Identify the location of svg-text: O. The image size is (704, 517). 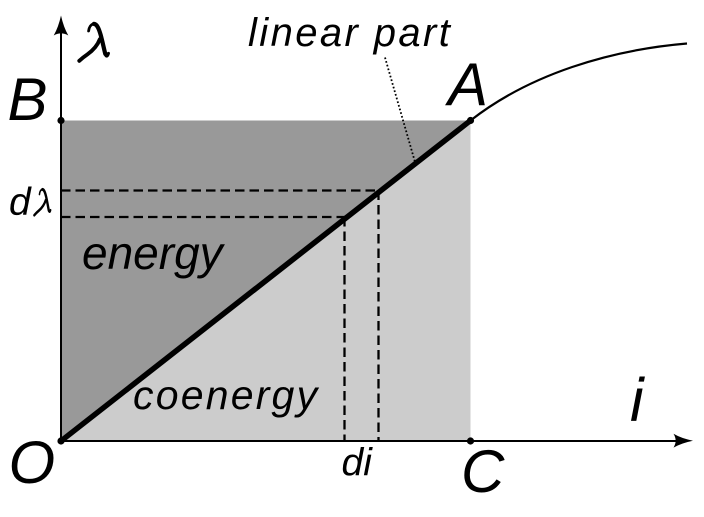
(32, 462).